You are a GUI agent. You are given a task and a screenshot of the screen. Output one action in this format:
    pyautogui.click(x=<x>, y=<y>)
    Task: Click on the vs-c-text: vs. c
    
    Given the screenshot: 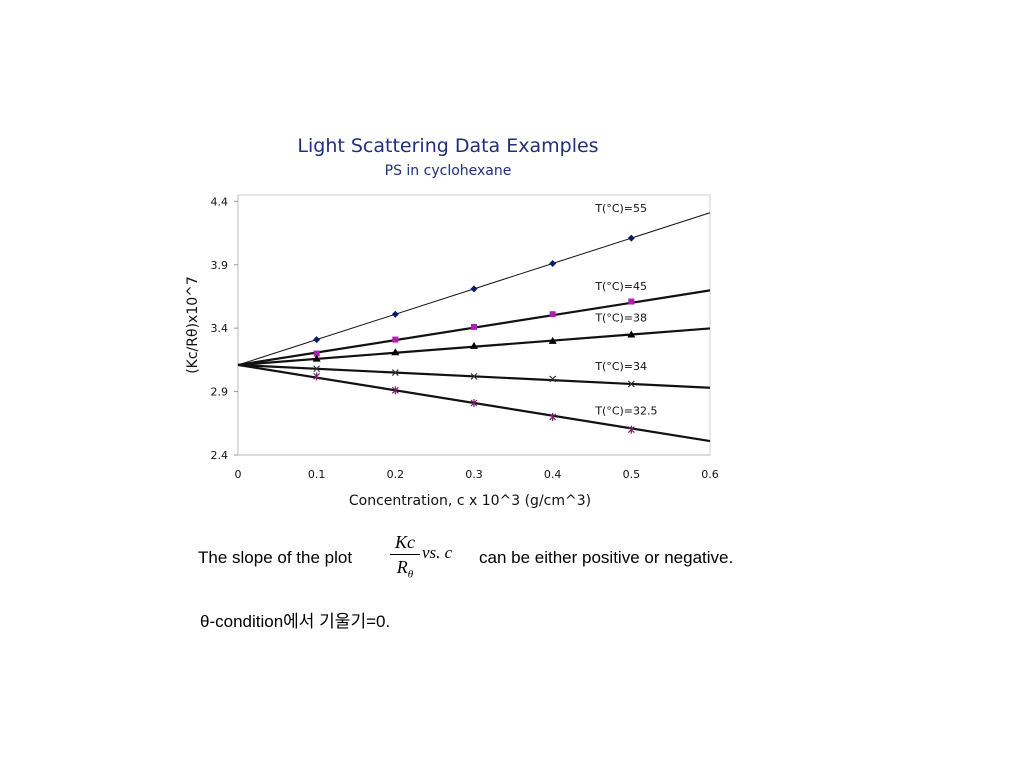 What is the action you would take?
    pyautogui.click(x=437, y=552)
    